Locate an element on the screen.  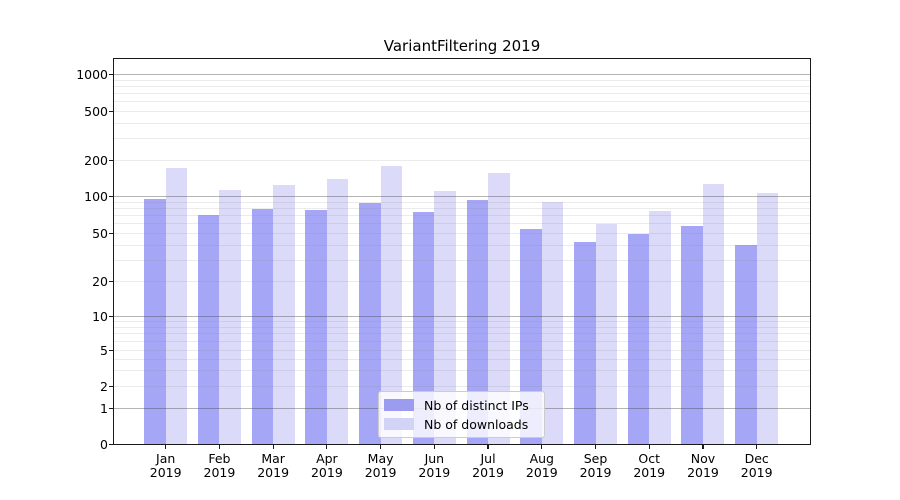
bar-ips-aug is located at coordinates (531, 336).